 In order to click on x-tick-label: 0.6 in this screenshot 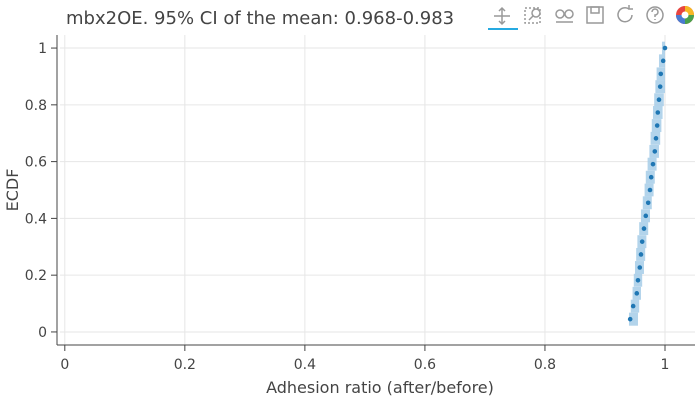, I will do `click(425, 365)`.